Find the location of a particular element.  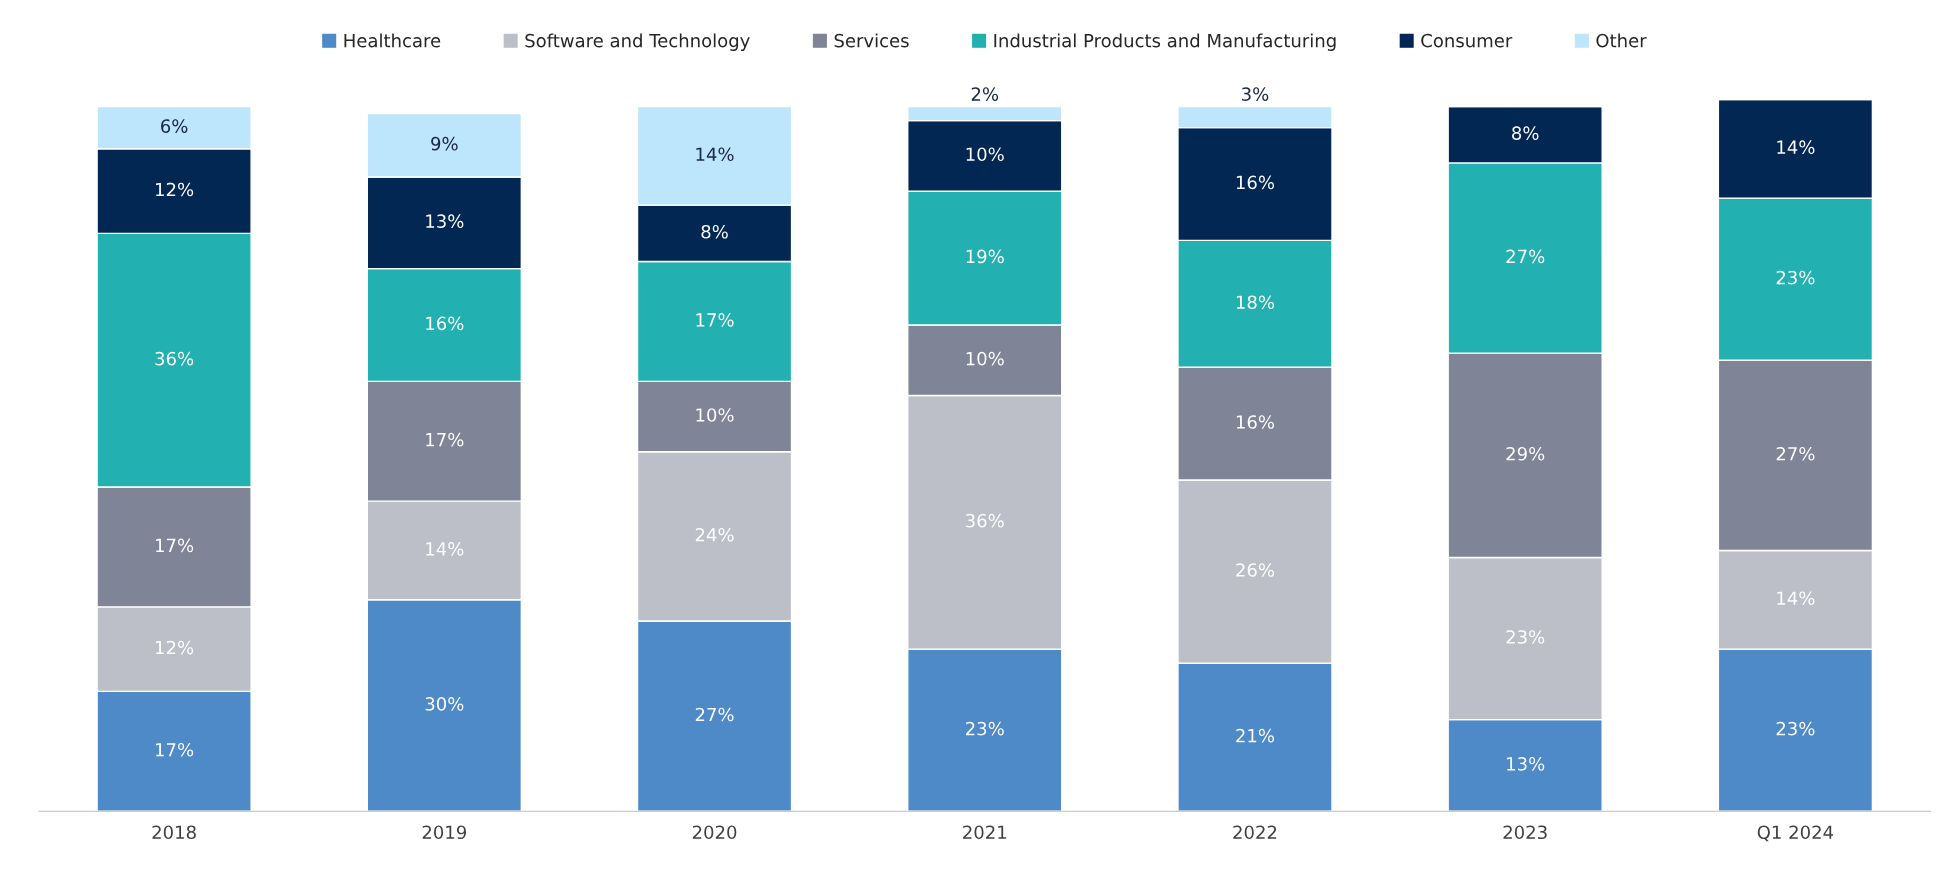

data-label: 29% is located at coordinates (1525, 453).